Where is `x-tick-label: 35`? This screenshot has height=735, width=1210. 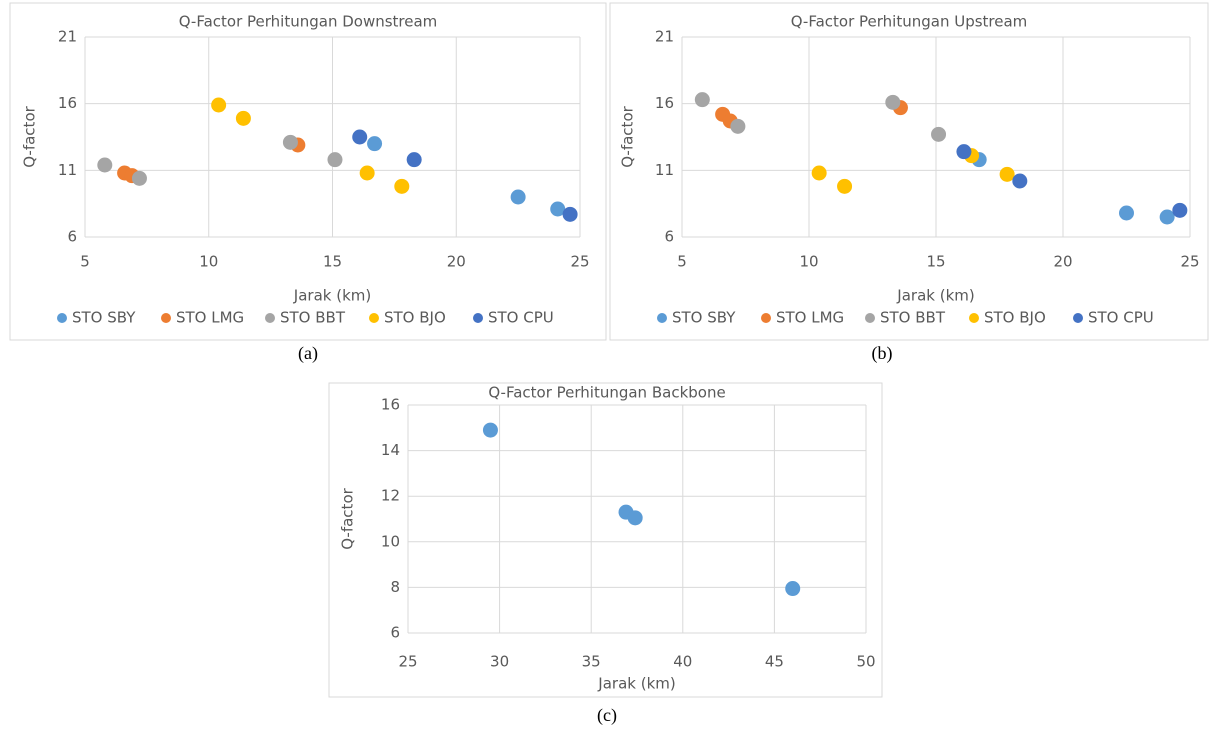 x-tick-label: 35 is located at coordinates (591, 662).